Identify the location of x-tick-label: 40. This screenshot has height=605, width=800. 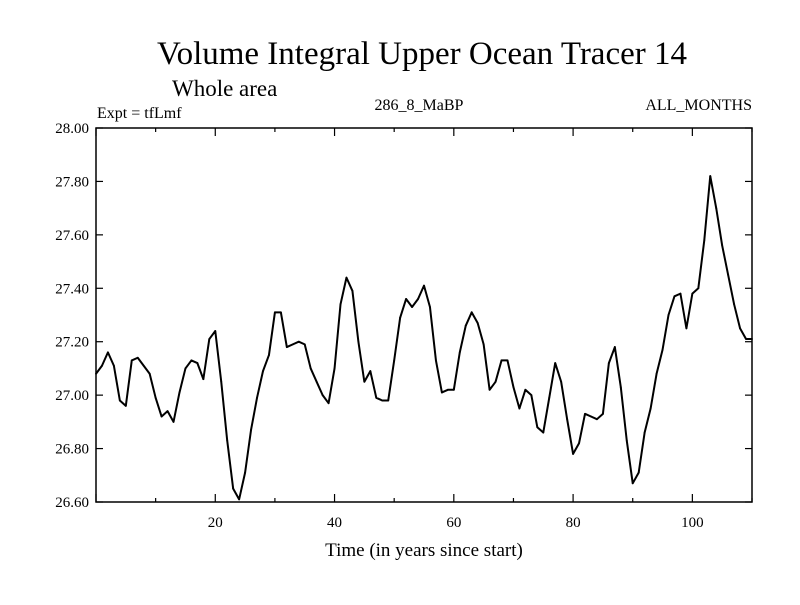
(334, 523).